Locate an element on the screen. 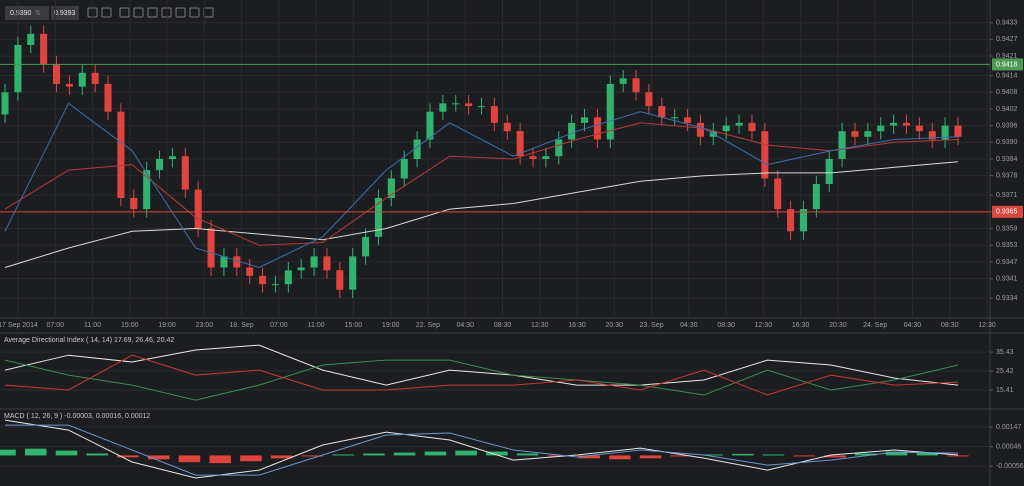 Image resolution: width=1024 pixels, height=486 pixels. y-tick-label: 0.9347 is located at coordinates (1007, 262).